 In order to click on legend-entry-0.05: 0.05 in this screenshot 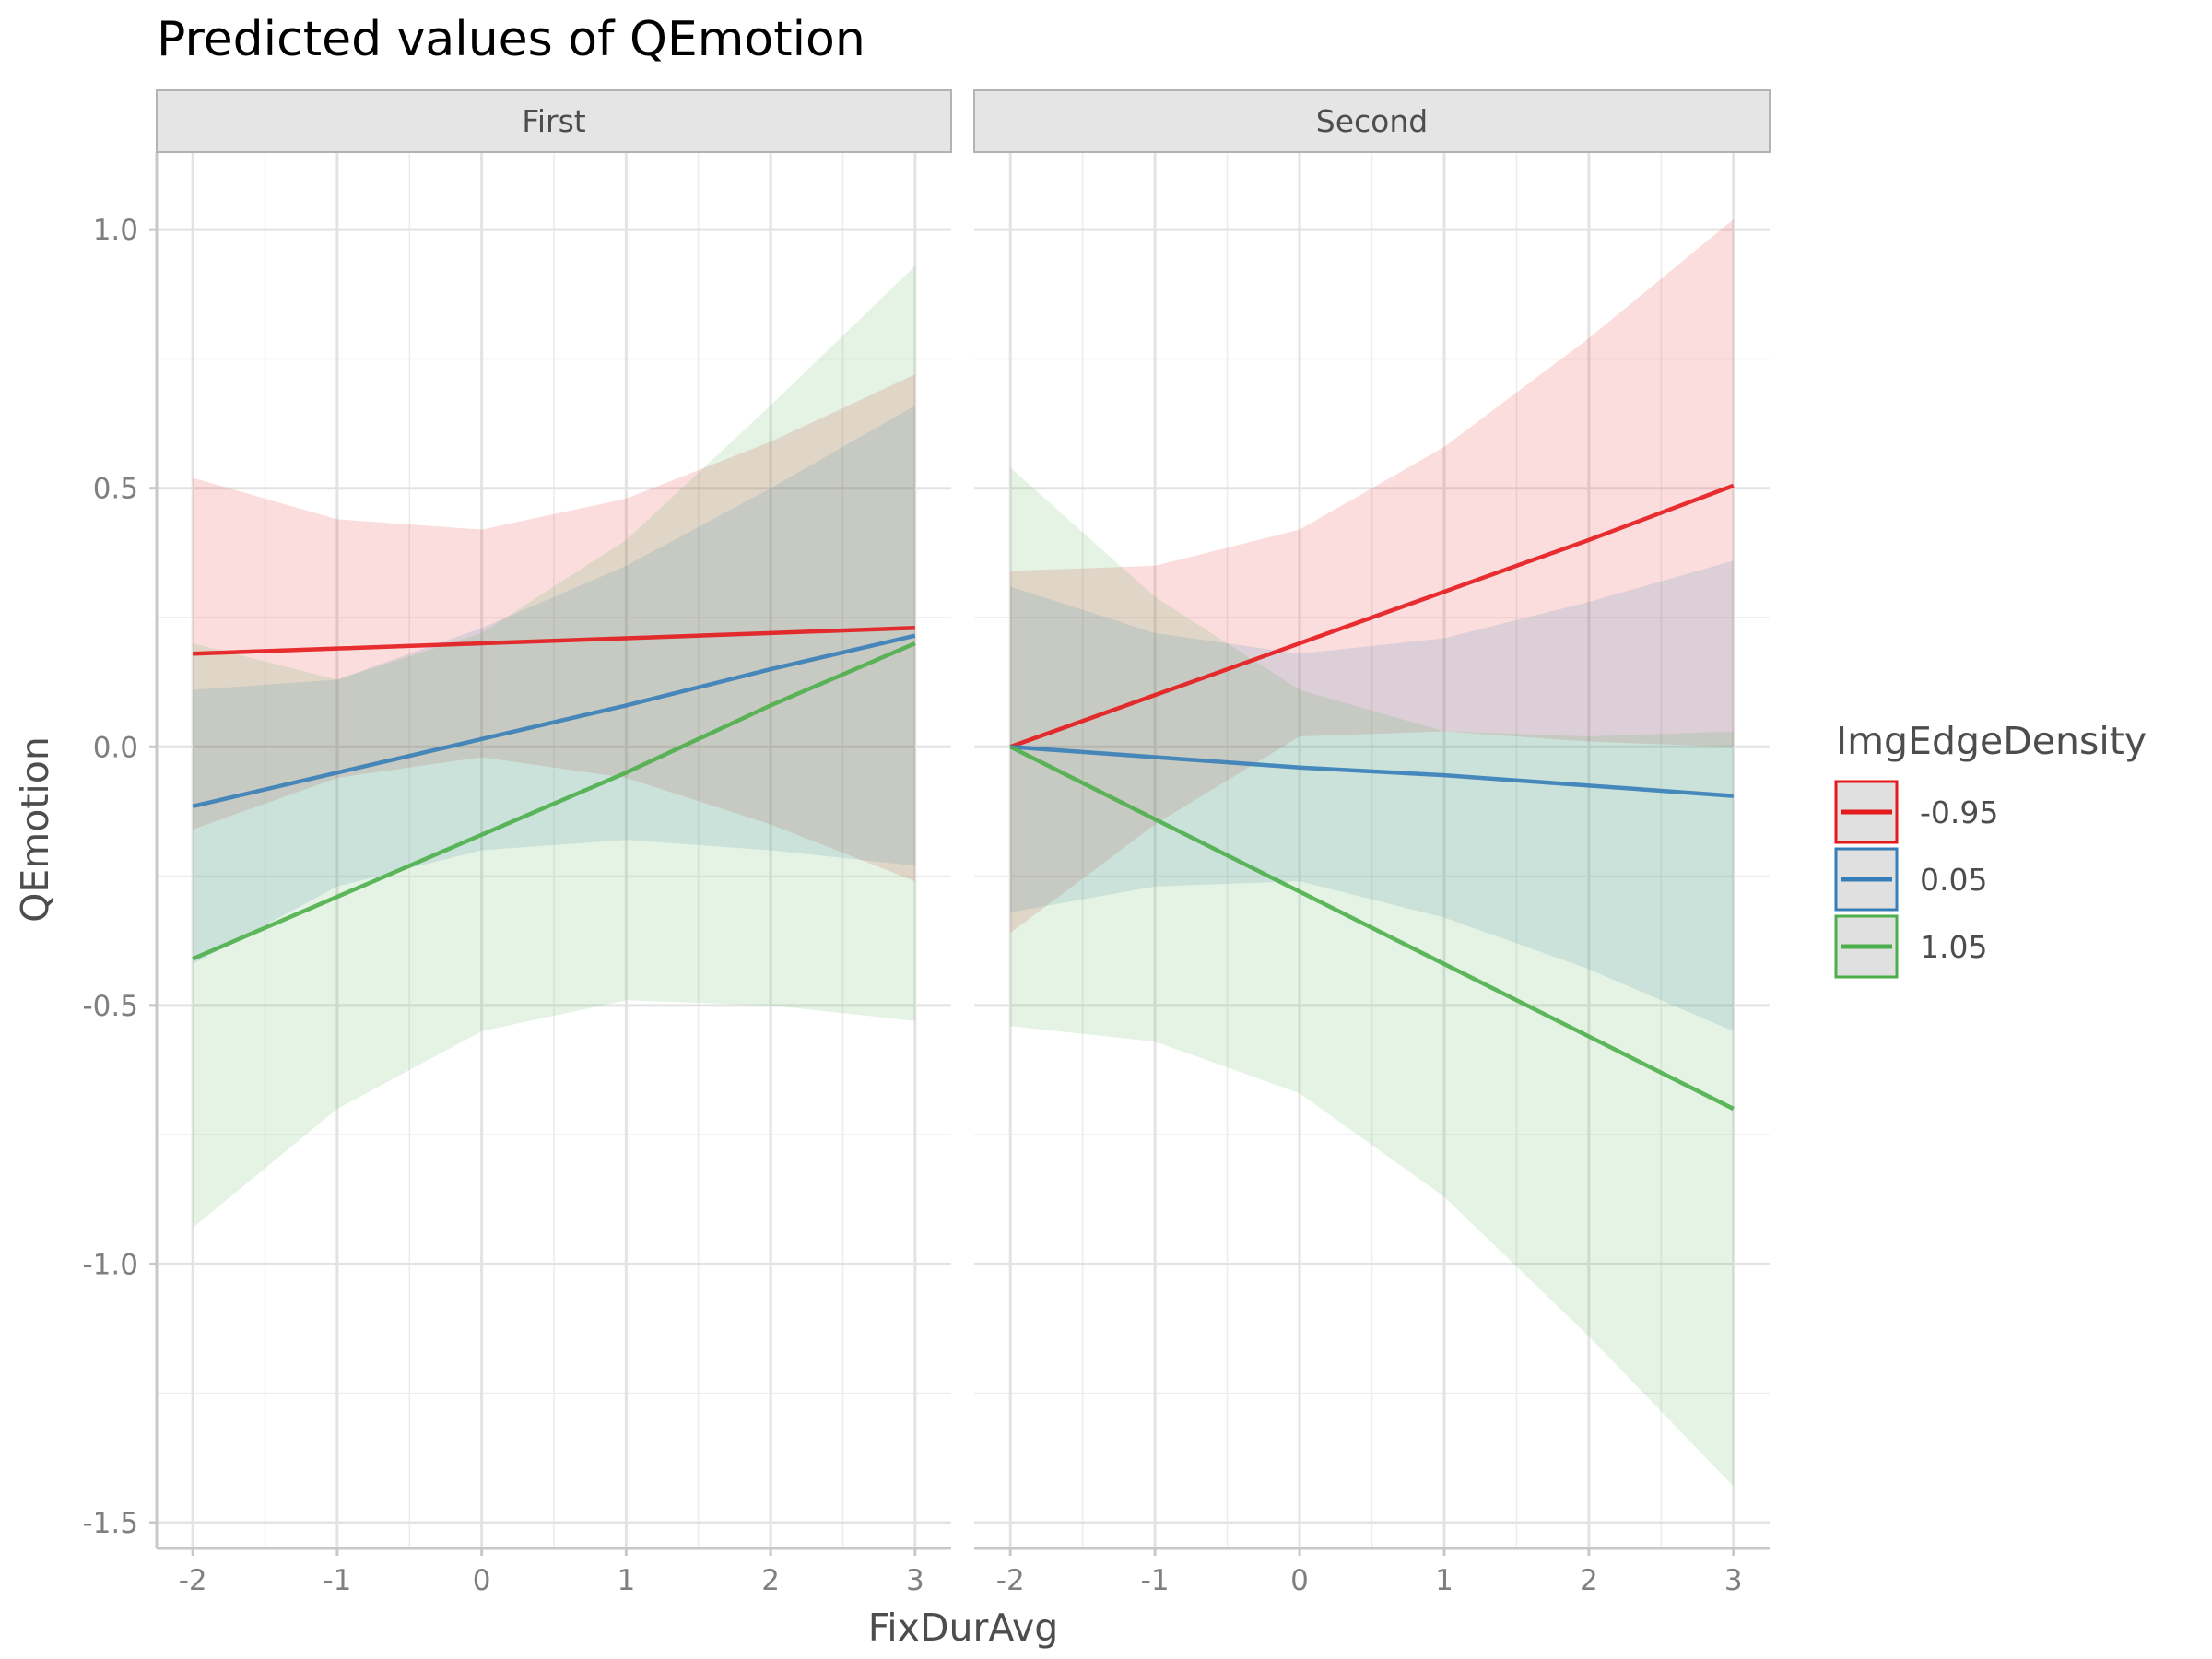, I will do `click(1910, 879)`.